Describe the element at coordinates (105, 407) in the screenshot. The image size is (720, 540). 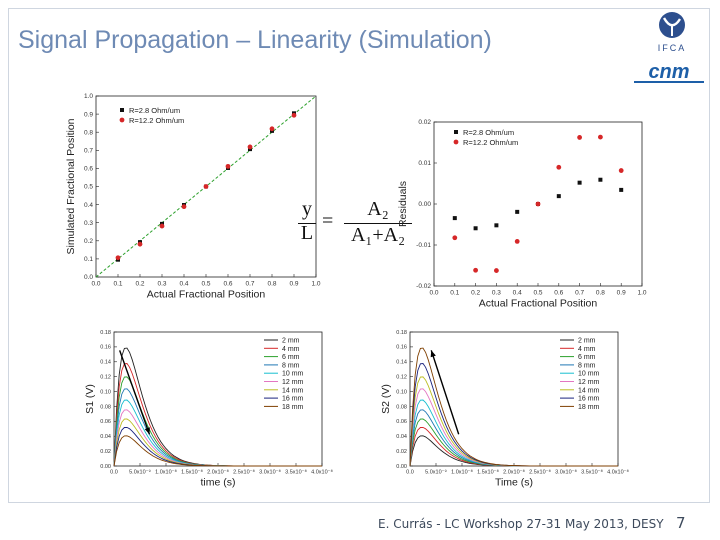
I see `y-tick-label: 0.08` at that location.